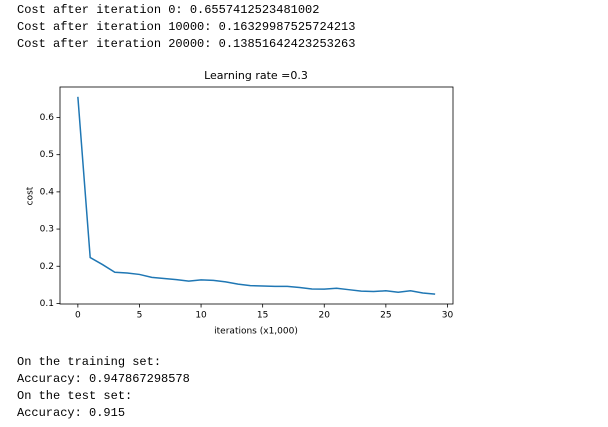 The height and width of the screenshot is (427, 608). Describe the element at coordinates (256, 75) in the screenshot. I see `chart-title: Learning rate =0.3` at that location.